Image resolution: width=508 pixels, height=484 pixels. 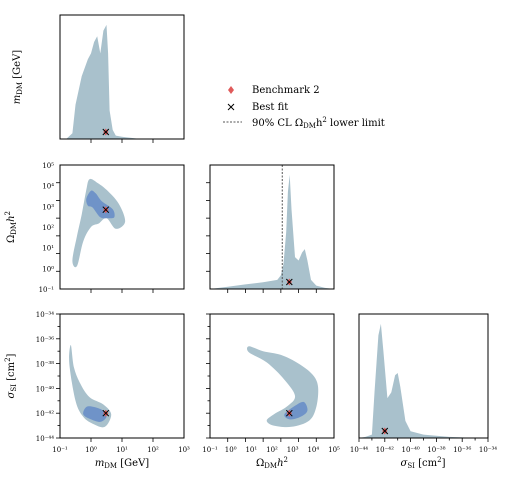 What do you see at coordinates (286, 90) in the screenshot?
I see `legend-label-benchmark: Benchmark 2` at bounding box center [286, 90].